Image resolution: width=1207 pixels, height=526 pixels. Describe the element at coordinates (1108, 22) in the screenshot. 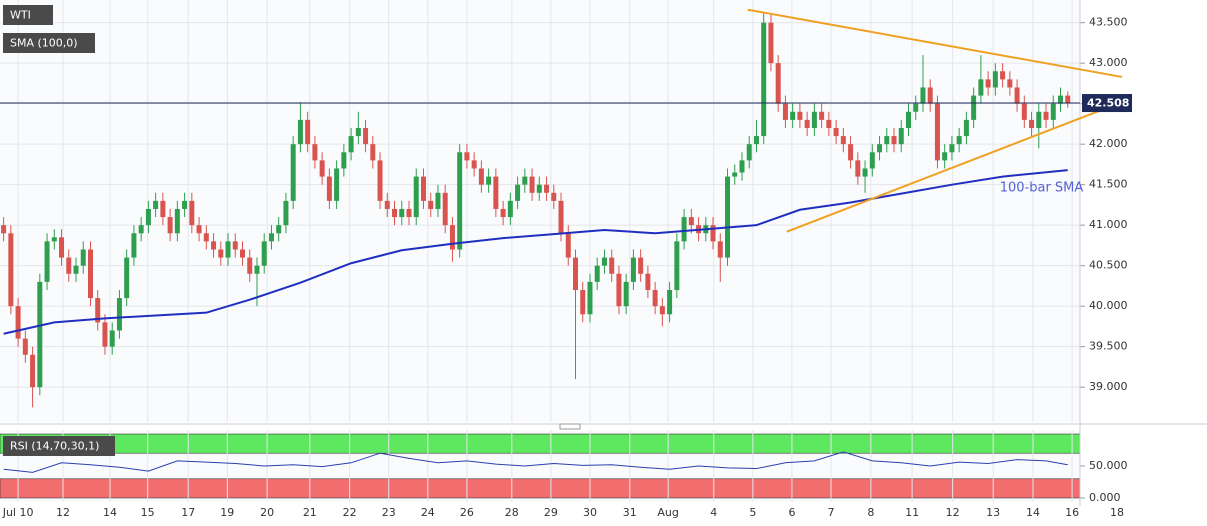

I see `y-tick-label: 43.500` at that location.